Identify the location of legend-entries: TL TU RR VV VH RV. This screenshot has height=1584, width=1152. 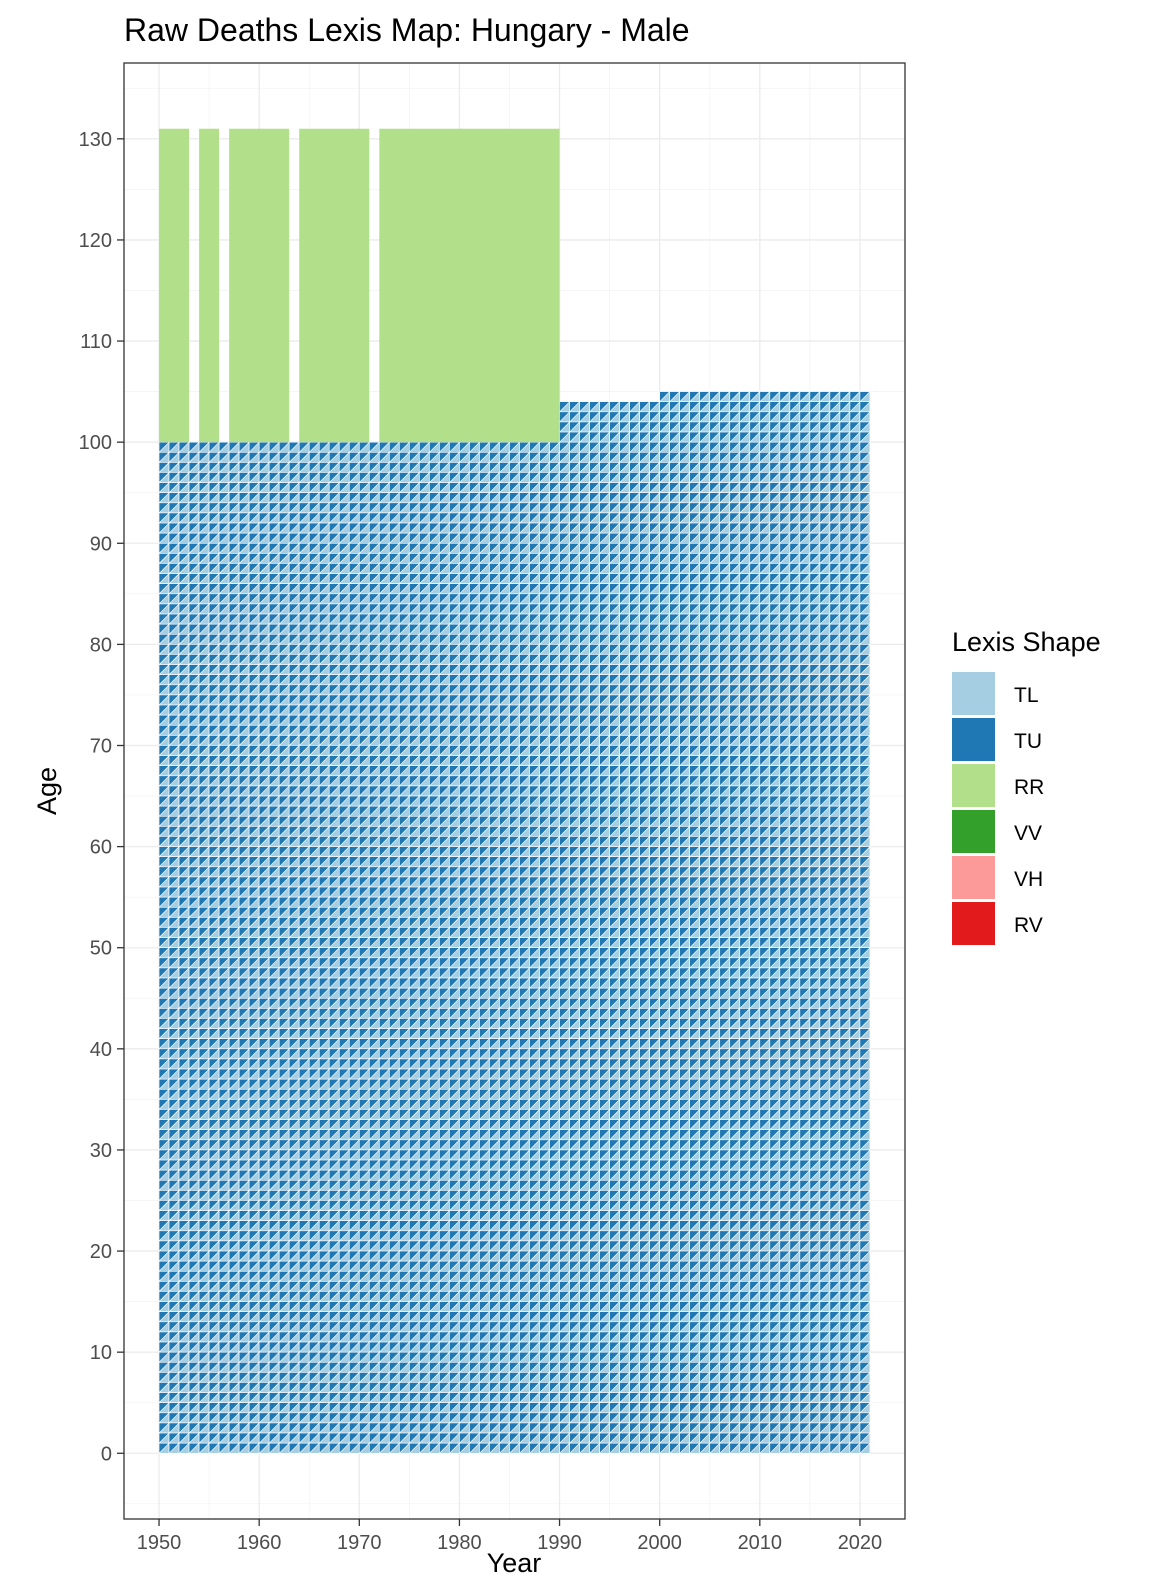
(998, 808).